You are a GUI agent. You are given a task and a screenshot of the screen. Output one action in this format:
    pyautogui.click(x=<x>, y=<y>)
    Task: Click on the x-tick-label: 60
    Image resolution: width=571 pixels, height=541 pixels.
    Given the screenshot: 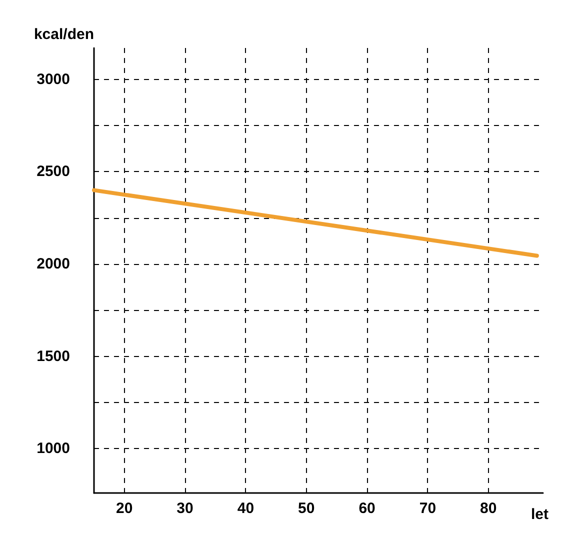 What is the action you would take?
    pyautogui.click(x=367, y=508)
    